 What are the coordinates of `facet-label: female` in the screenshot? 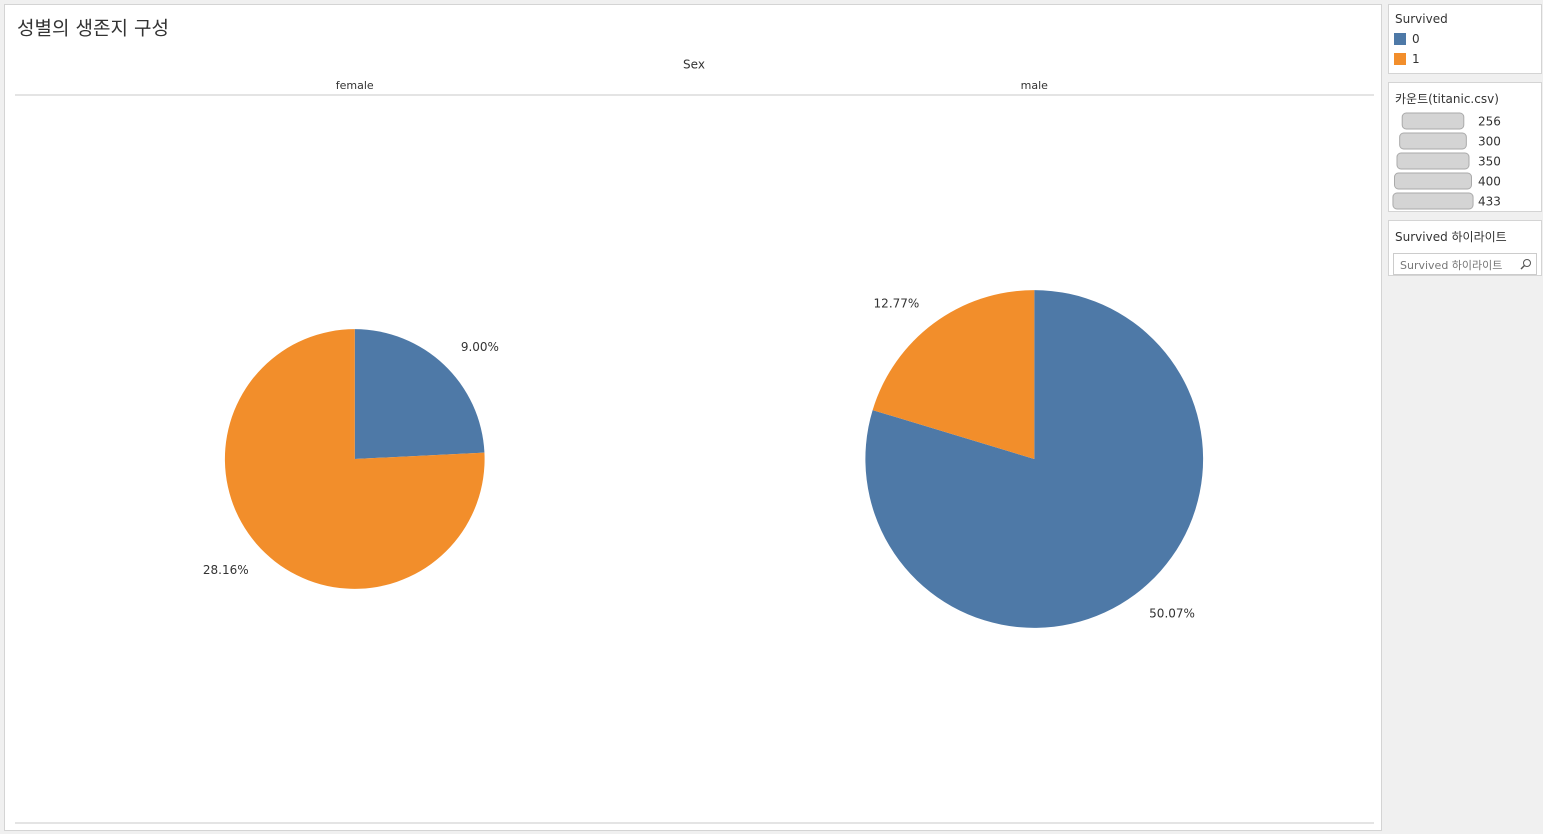 It's located at (355, 85).